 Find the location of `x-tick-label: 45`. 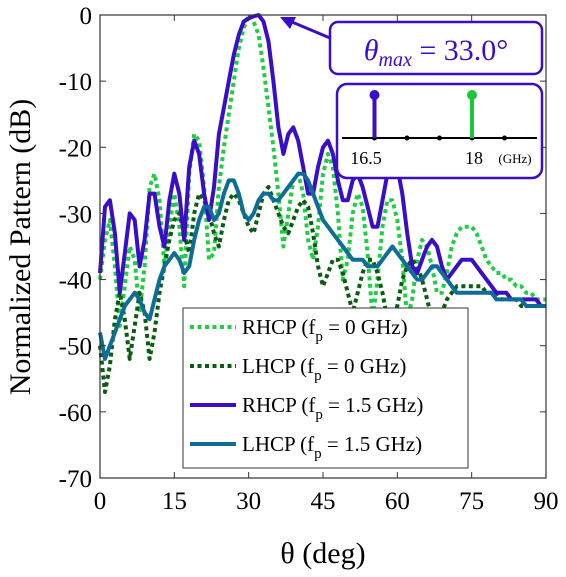

x-tick-label: 45 is located at coordinates (323, 501).